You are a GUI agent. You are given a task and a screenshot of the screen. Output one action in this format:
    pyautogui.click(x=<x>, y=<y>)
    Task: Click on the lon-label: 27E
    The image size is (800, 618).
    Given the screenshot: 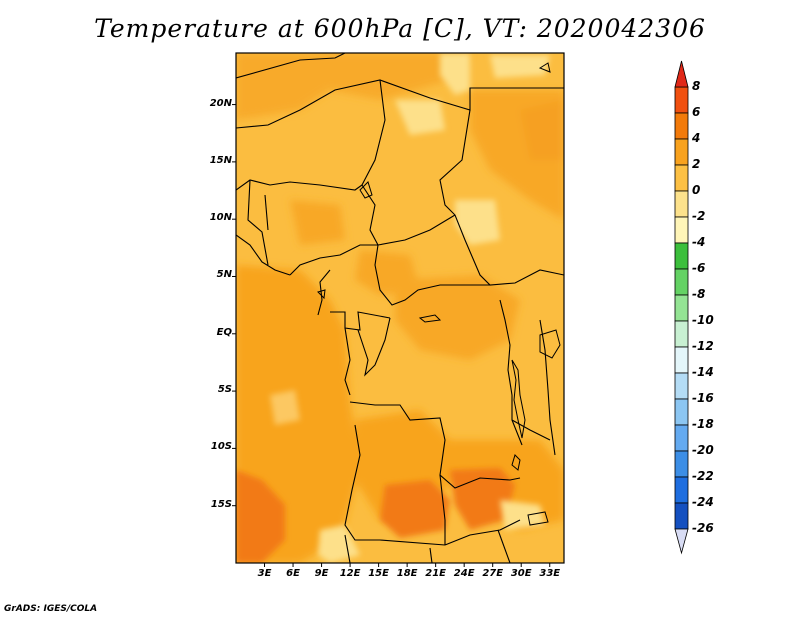 What is the action you would take?
    pyautogui.click(x=493, y=573)
    